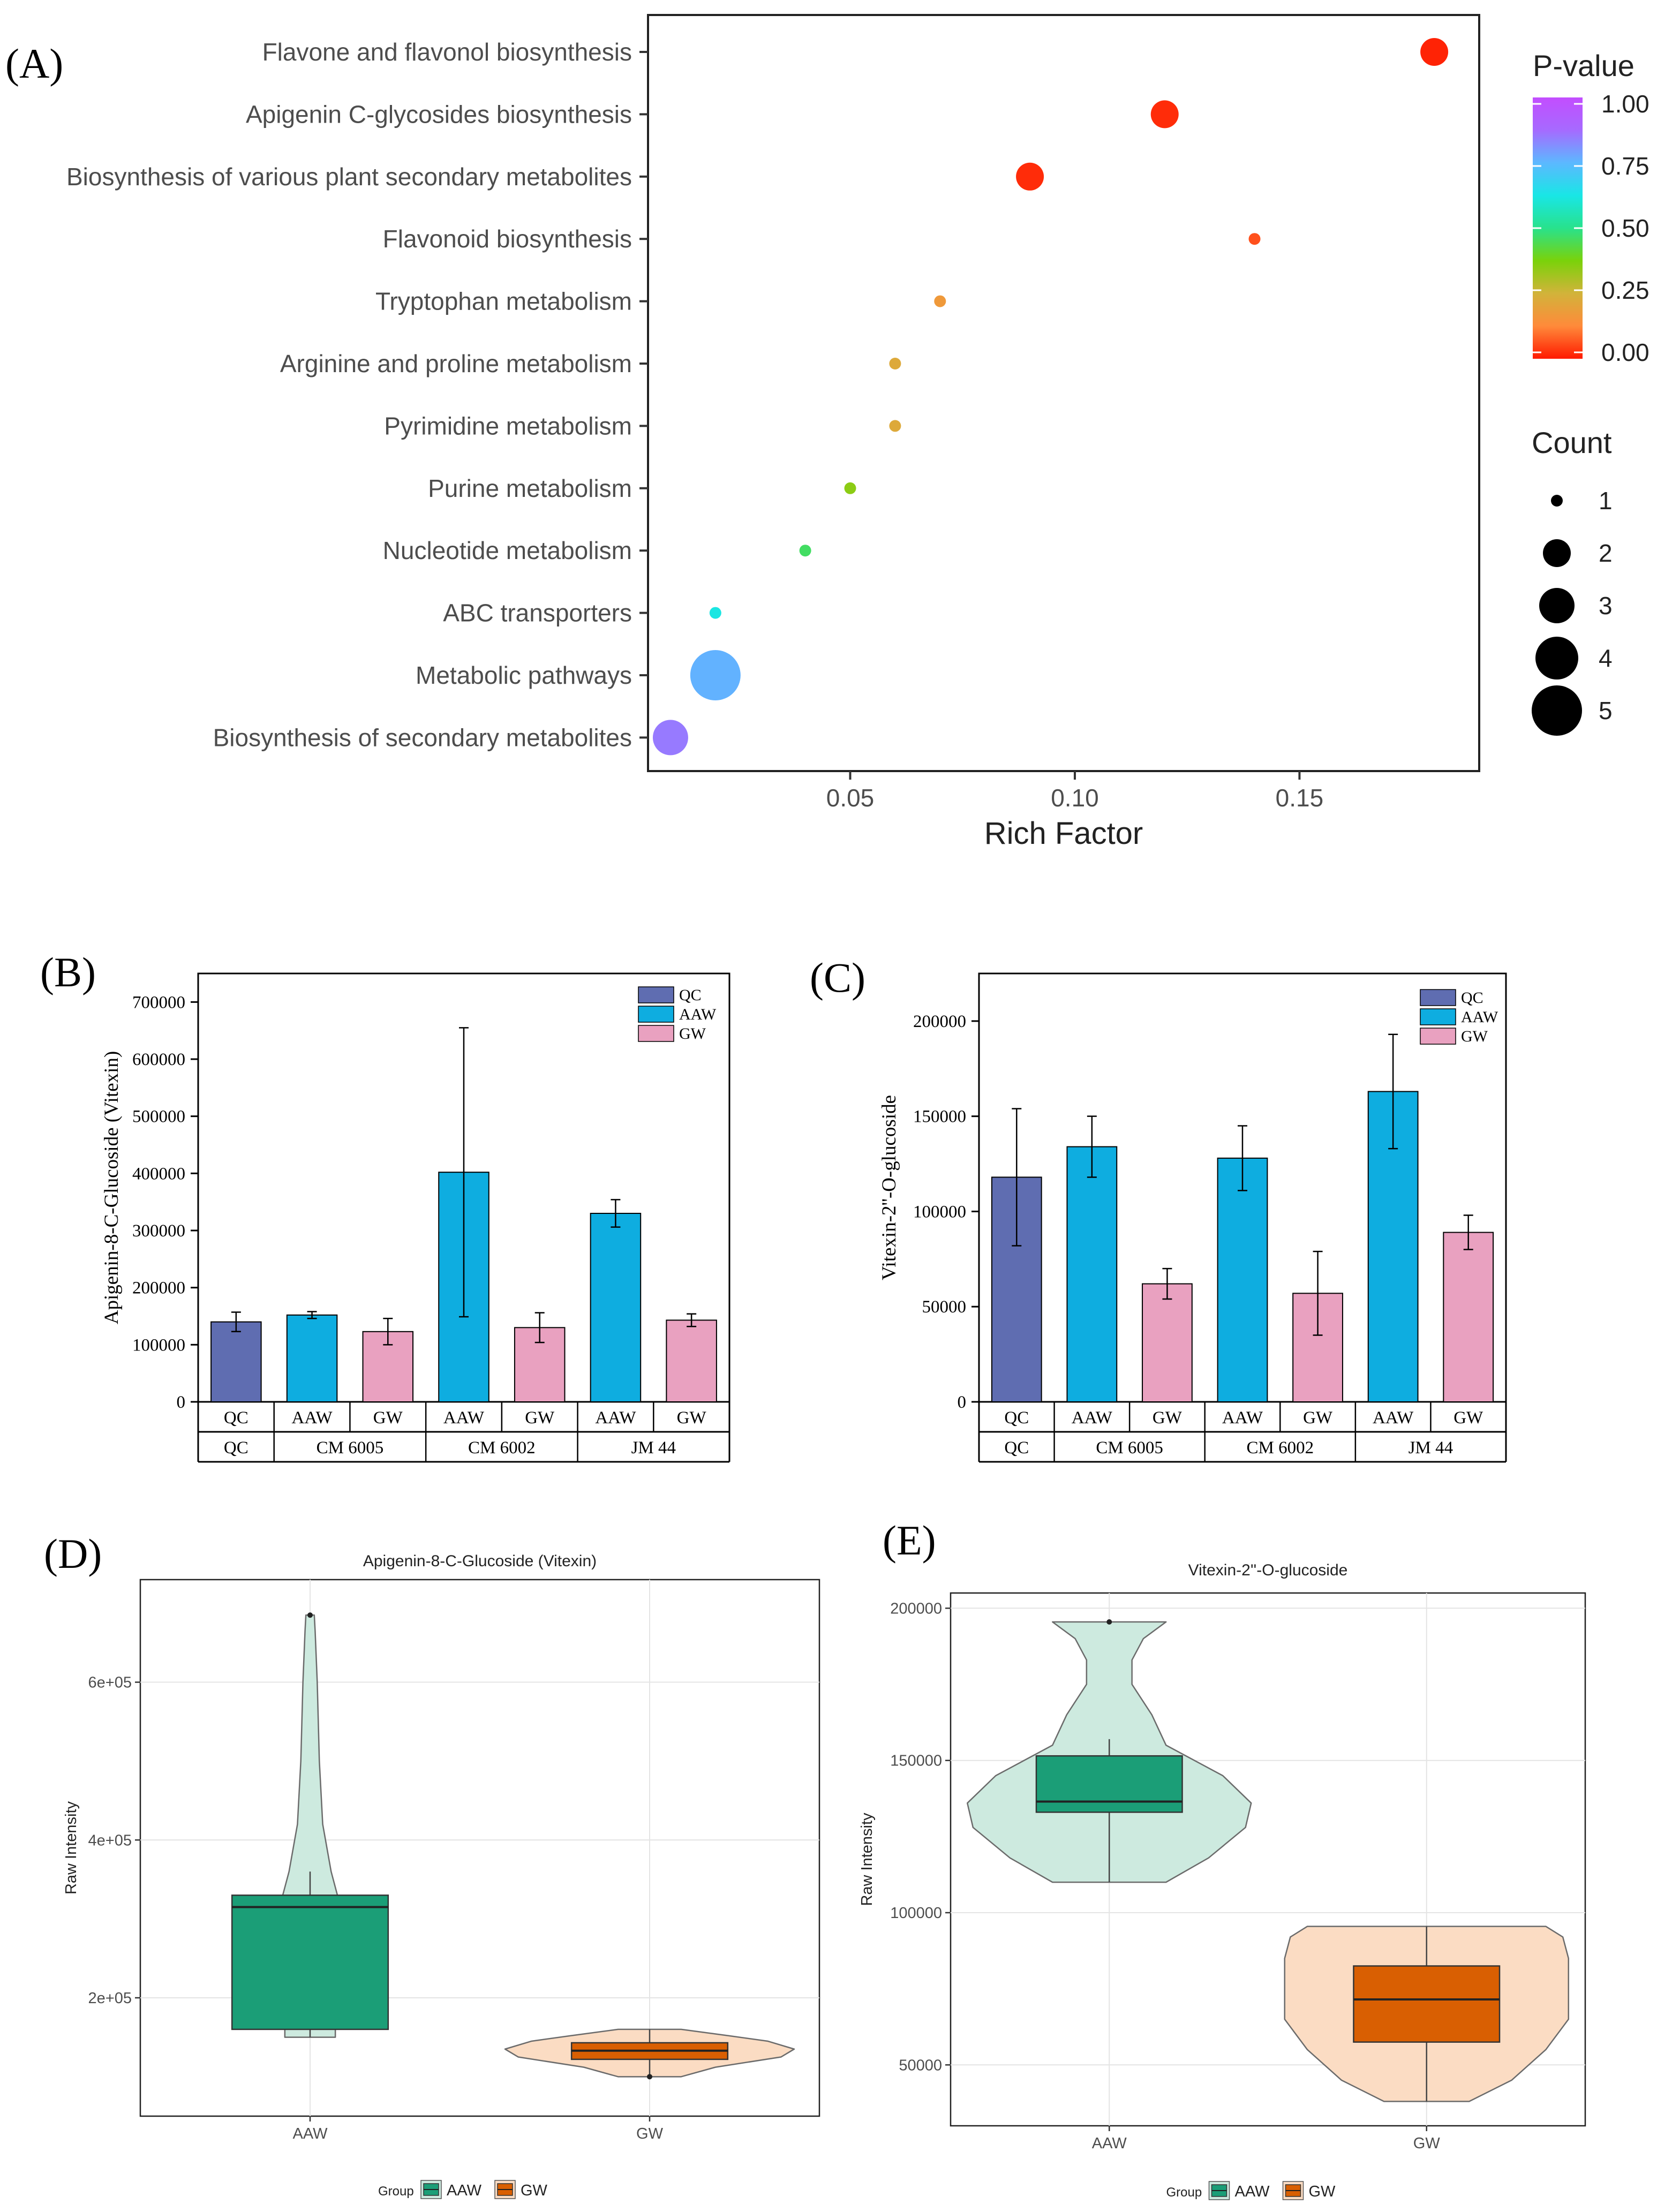 The image size is (1657, 2212). Describe the element at coordinates (530, 488) in the screenshot. I see `y-tick-label: Purine metabolism` at that location.